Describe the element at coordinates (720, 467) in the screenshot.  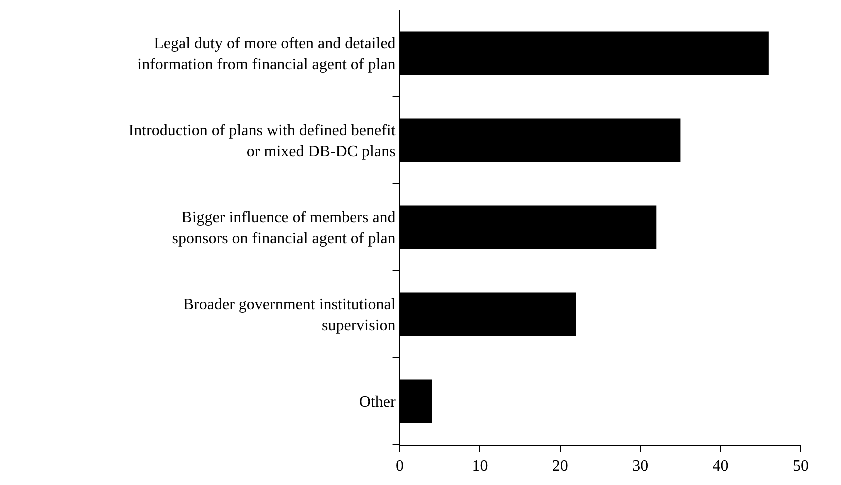
I see `x-tick-label: 40` at that location.